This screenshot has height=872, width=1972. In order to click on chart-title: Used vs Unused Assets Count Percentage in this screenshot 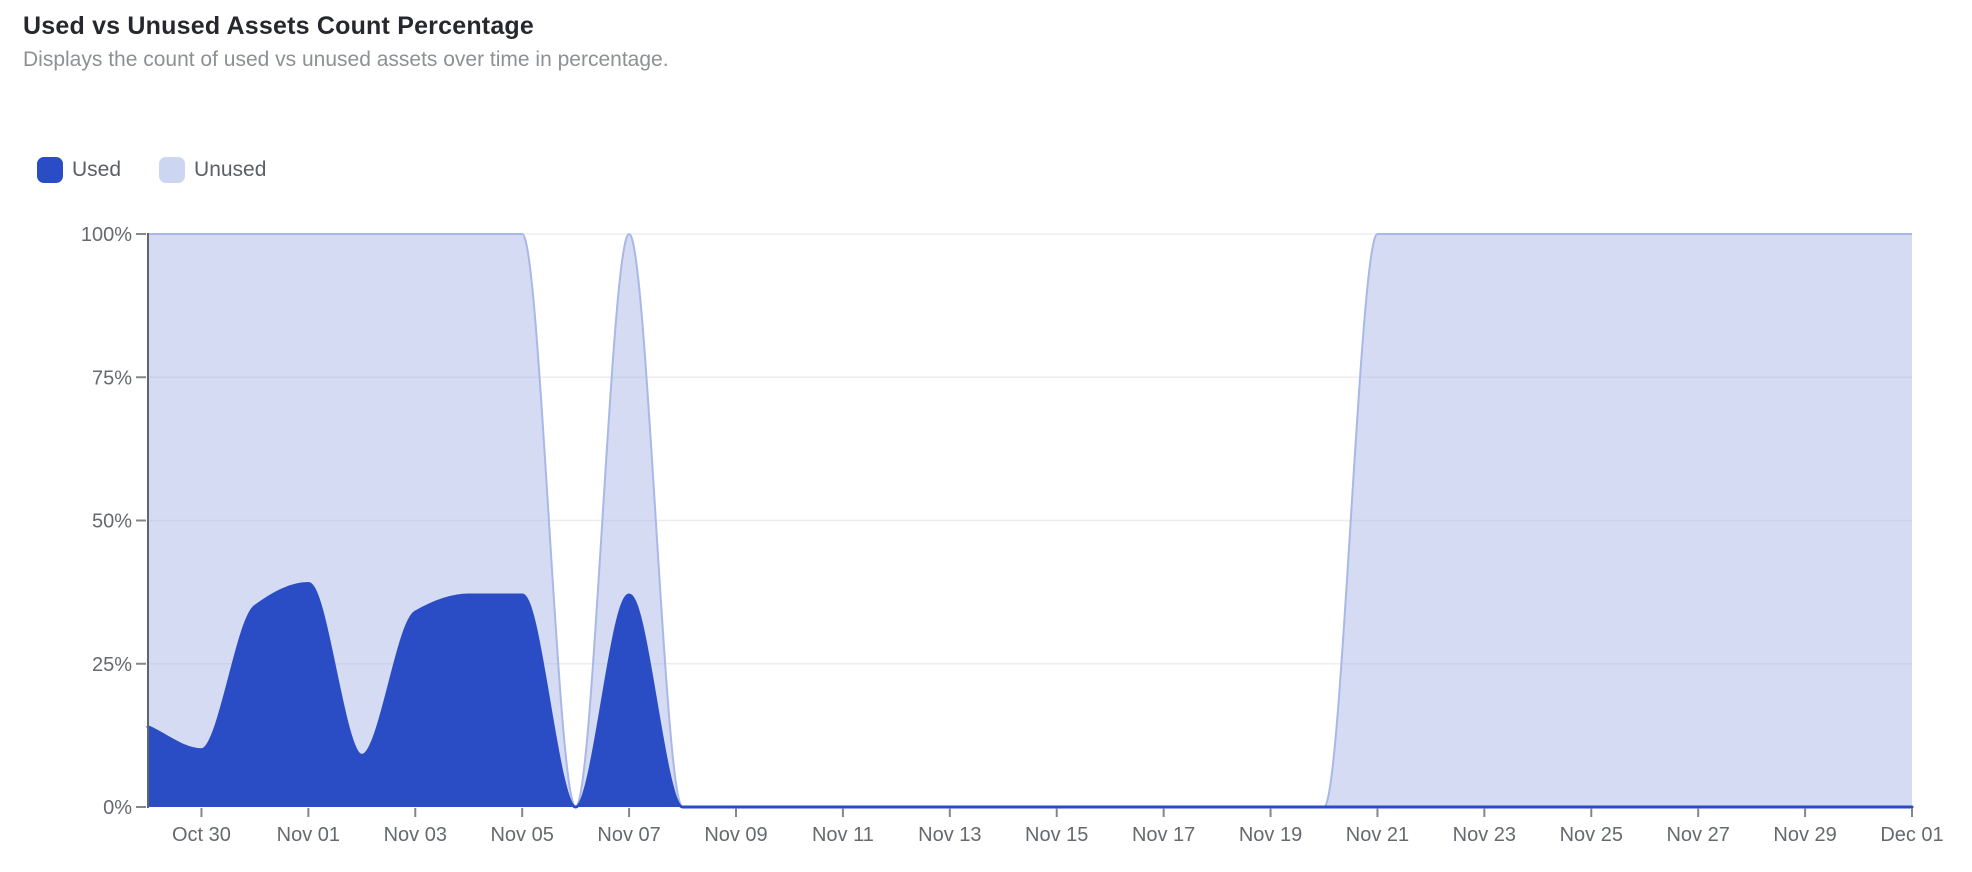, I will do `click(278, 26)`.